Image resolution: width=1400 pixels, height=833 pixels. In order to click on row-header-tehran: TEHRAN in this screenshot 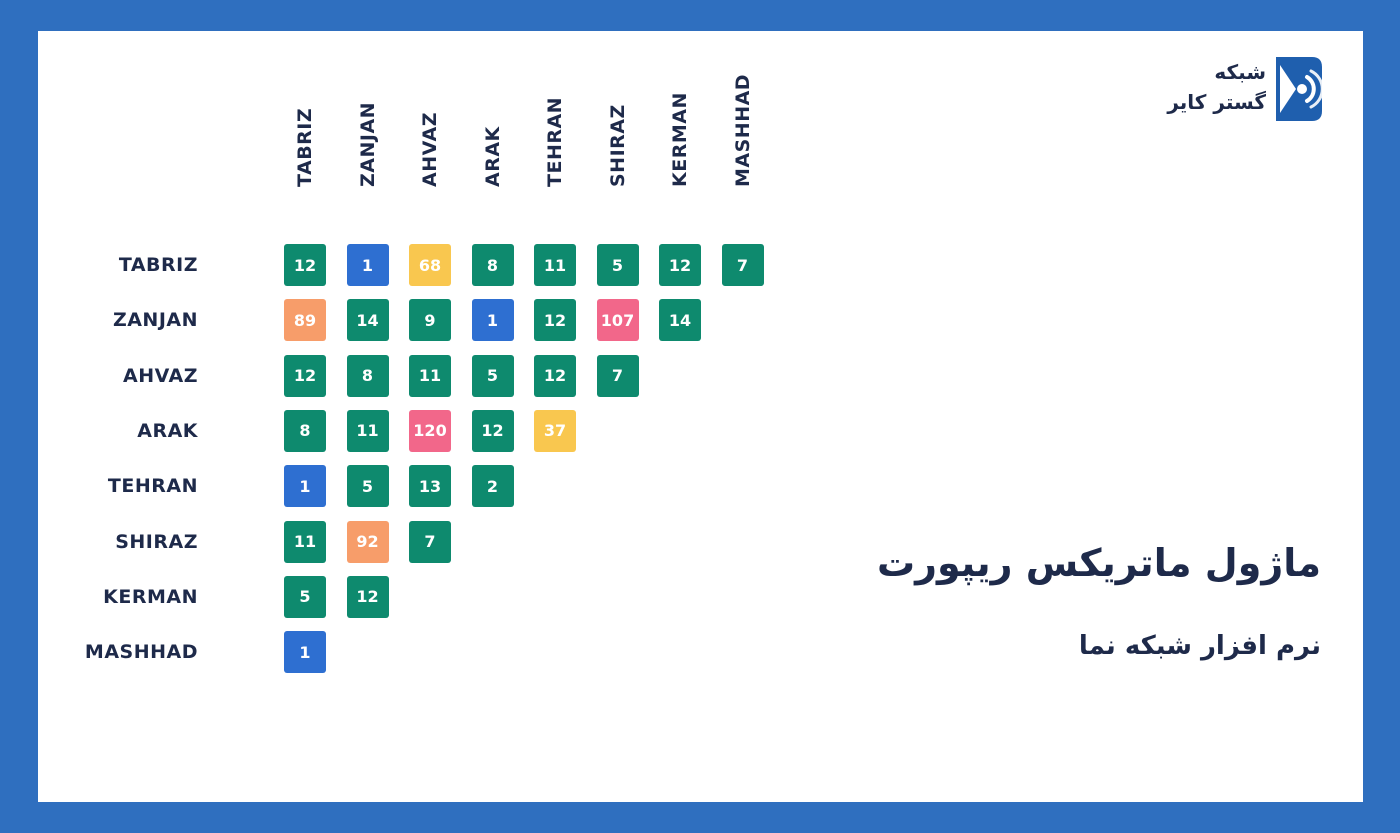, I will do `click(152, 486)`.